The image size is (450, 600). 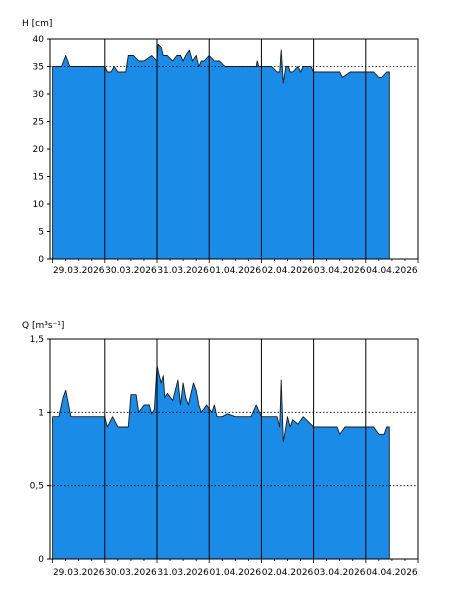 I want to click on chart2-y-axis-label: Q [m³s⁻¹], so click(x=43, y=326).